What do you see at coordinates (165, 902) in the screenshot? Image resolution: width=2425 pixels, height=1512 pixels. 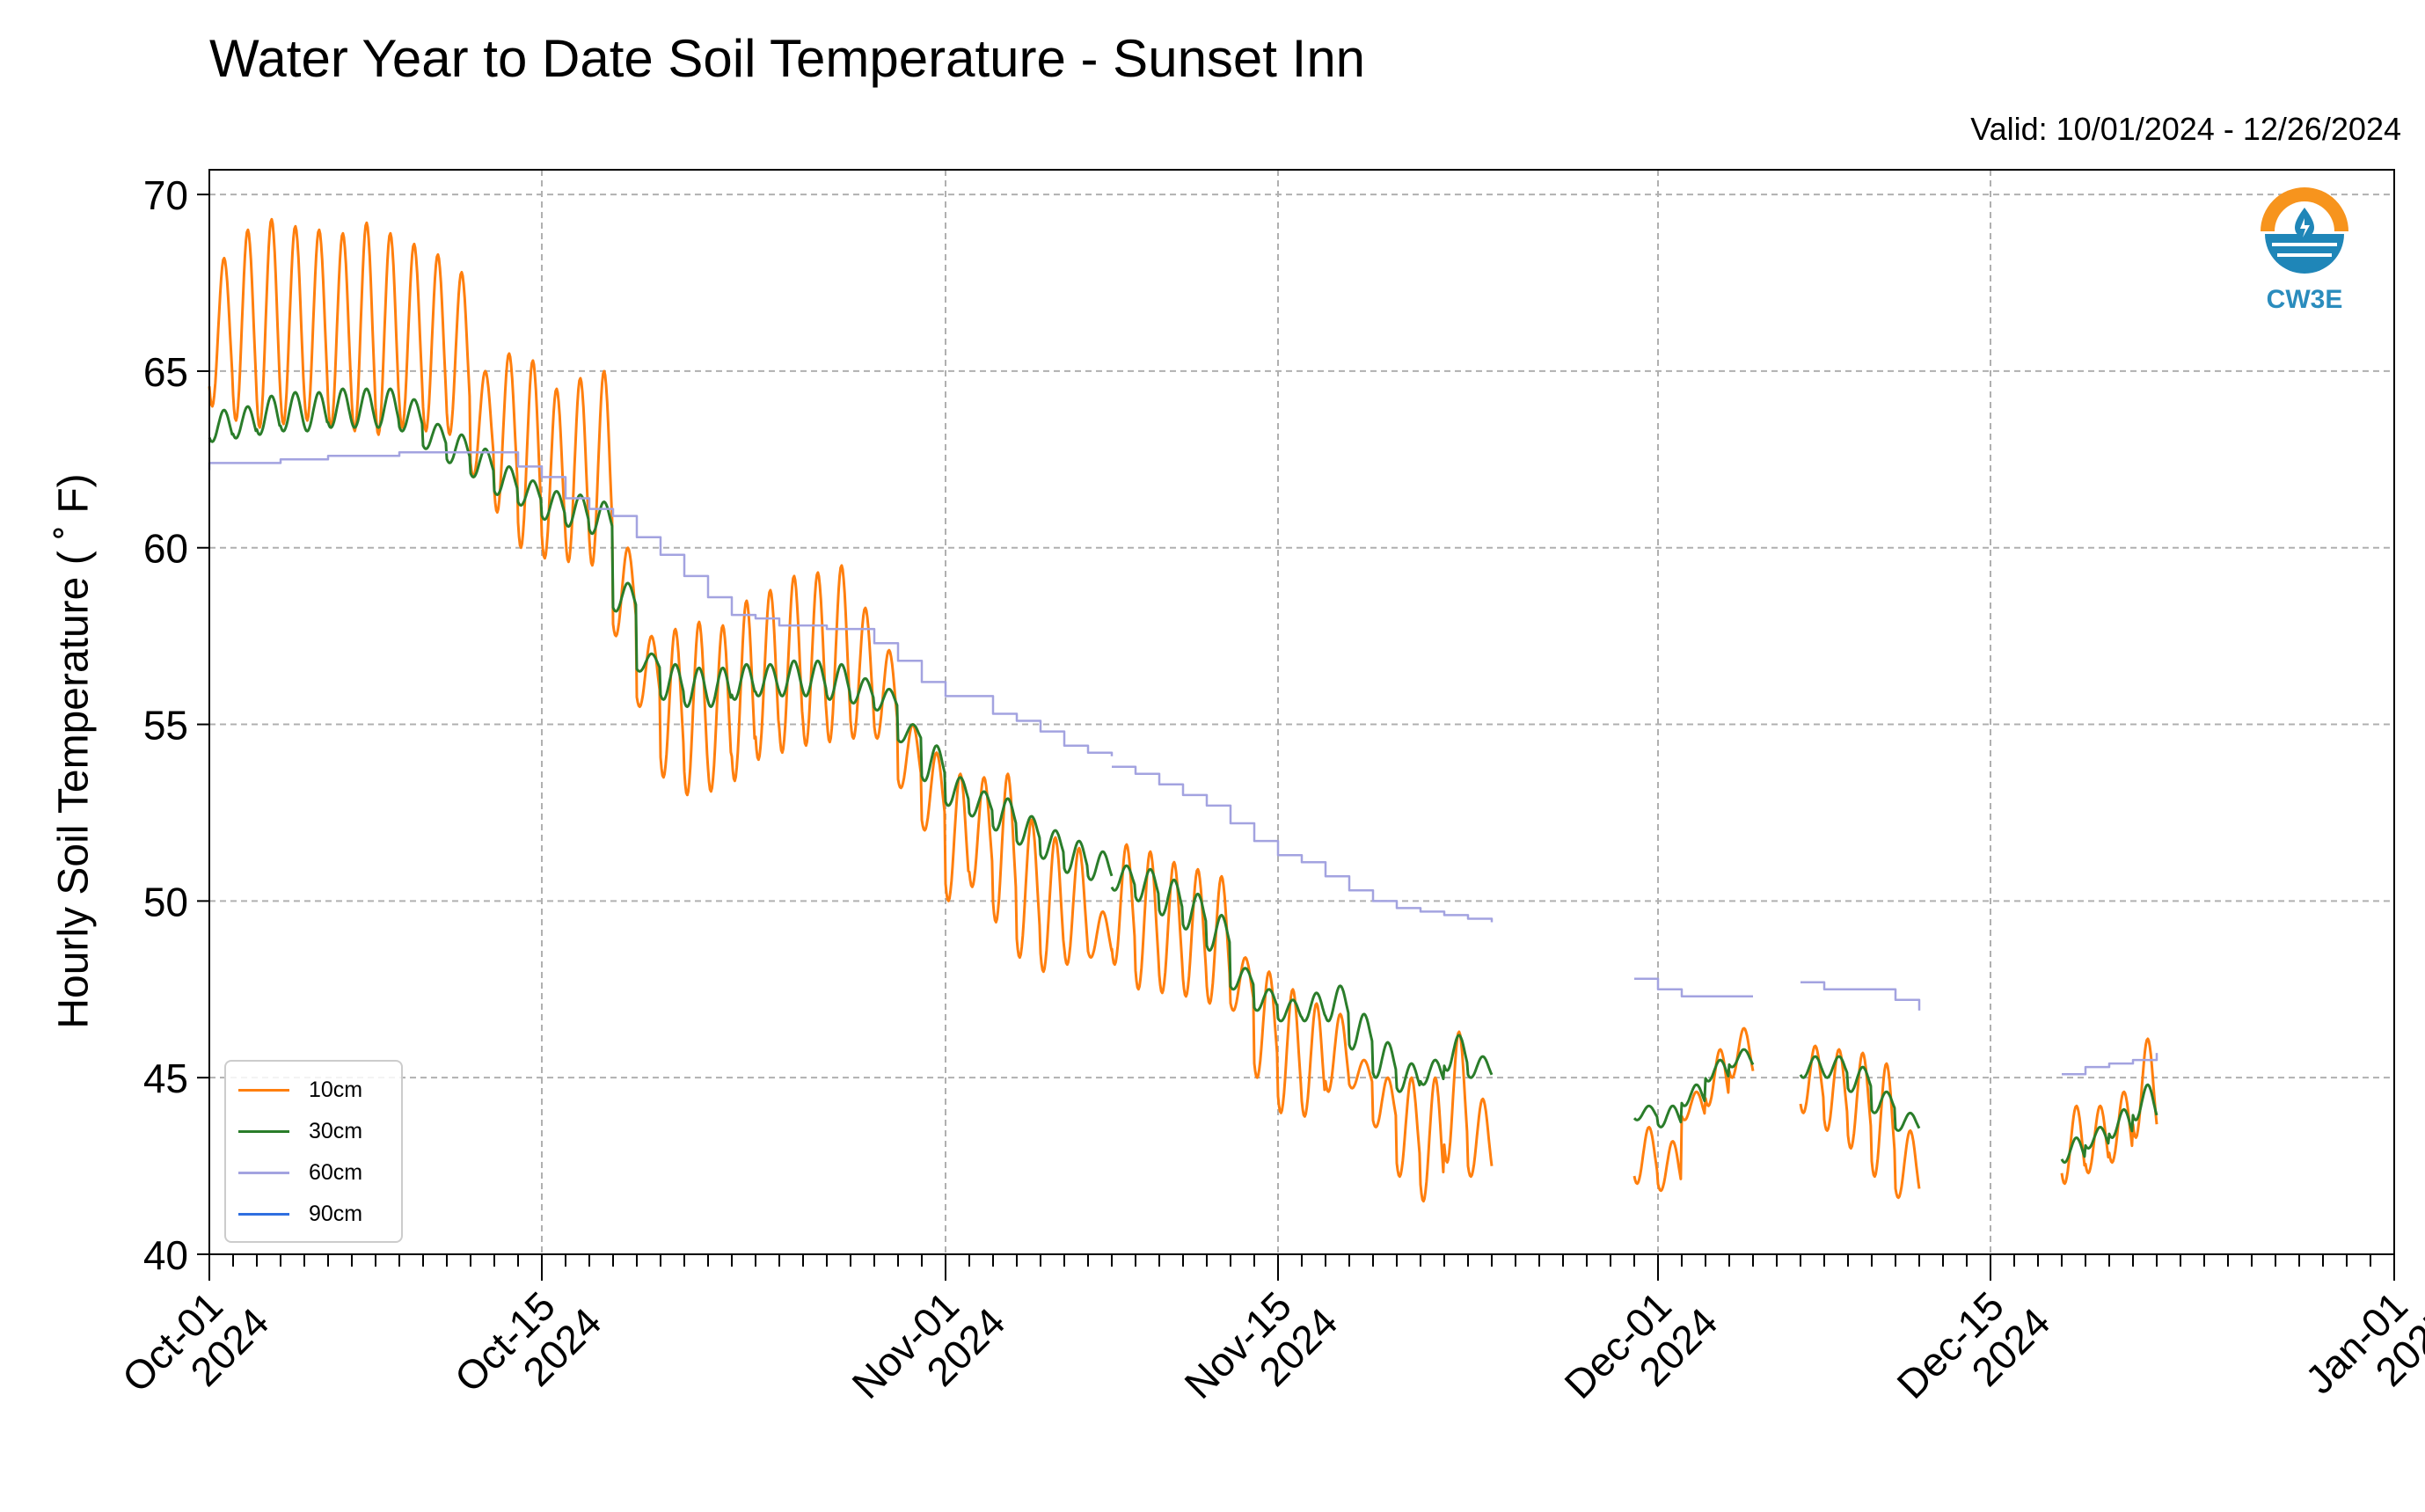 I see `y-tick-label-50: 50` at bounding box center [165, 902].